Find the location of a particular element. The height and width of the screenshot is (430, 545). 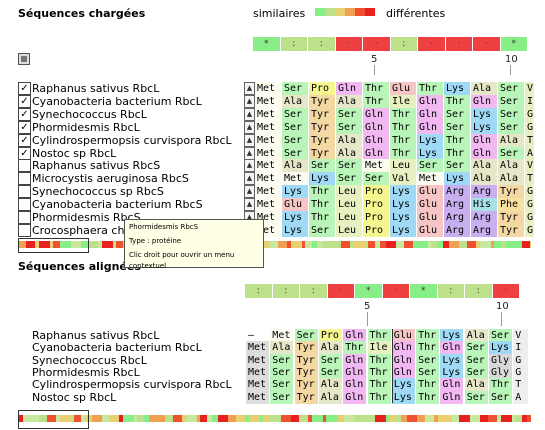

residue-cell: Ile is located at coordinates (403, 101).